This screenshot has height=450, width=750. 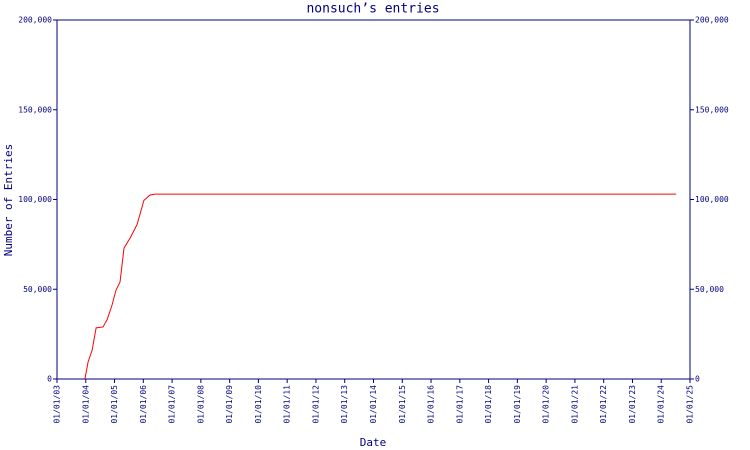 I want to click on x-tick-label: 01/01/20, so click(x=546, y=404).